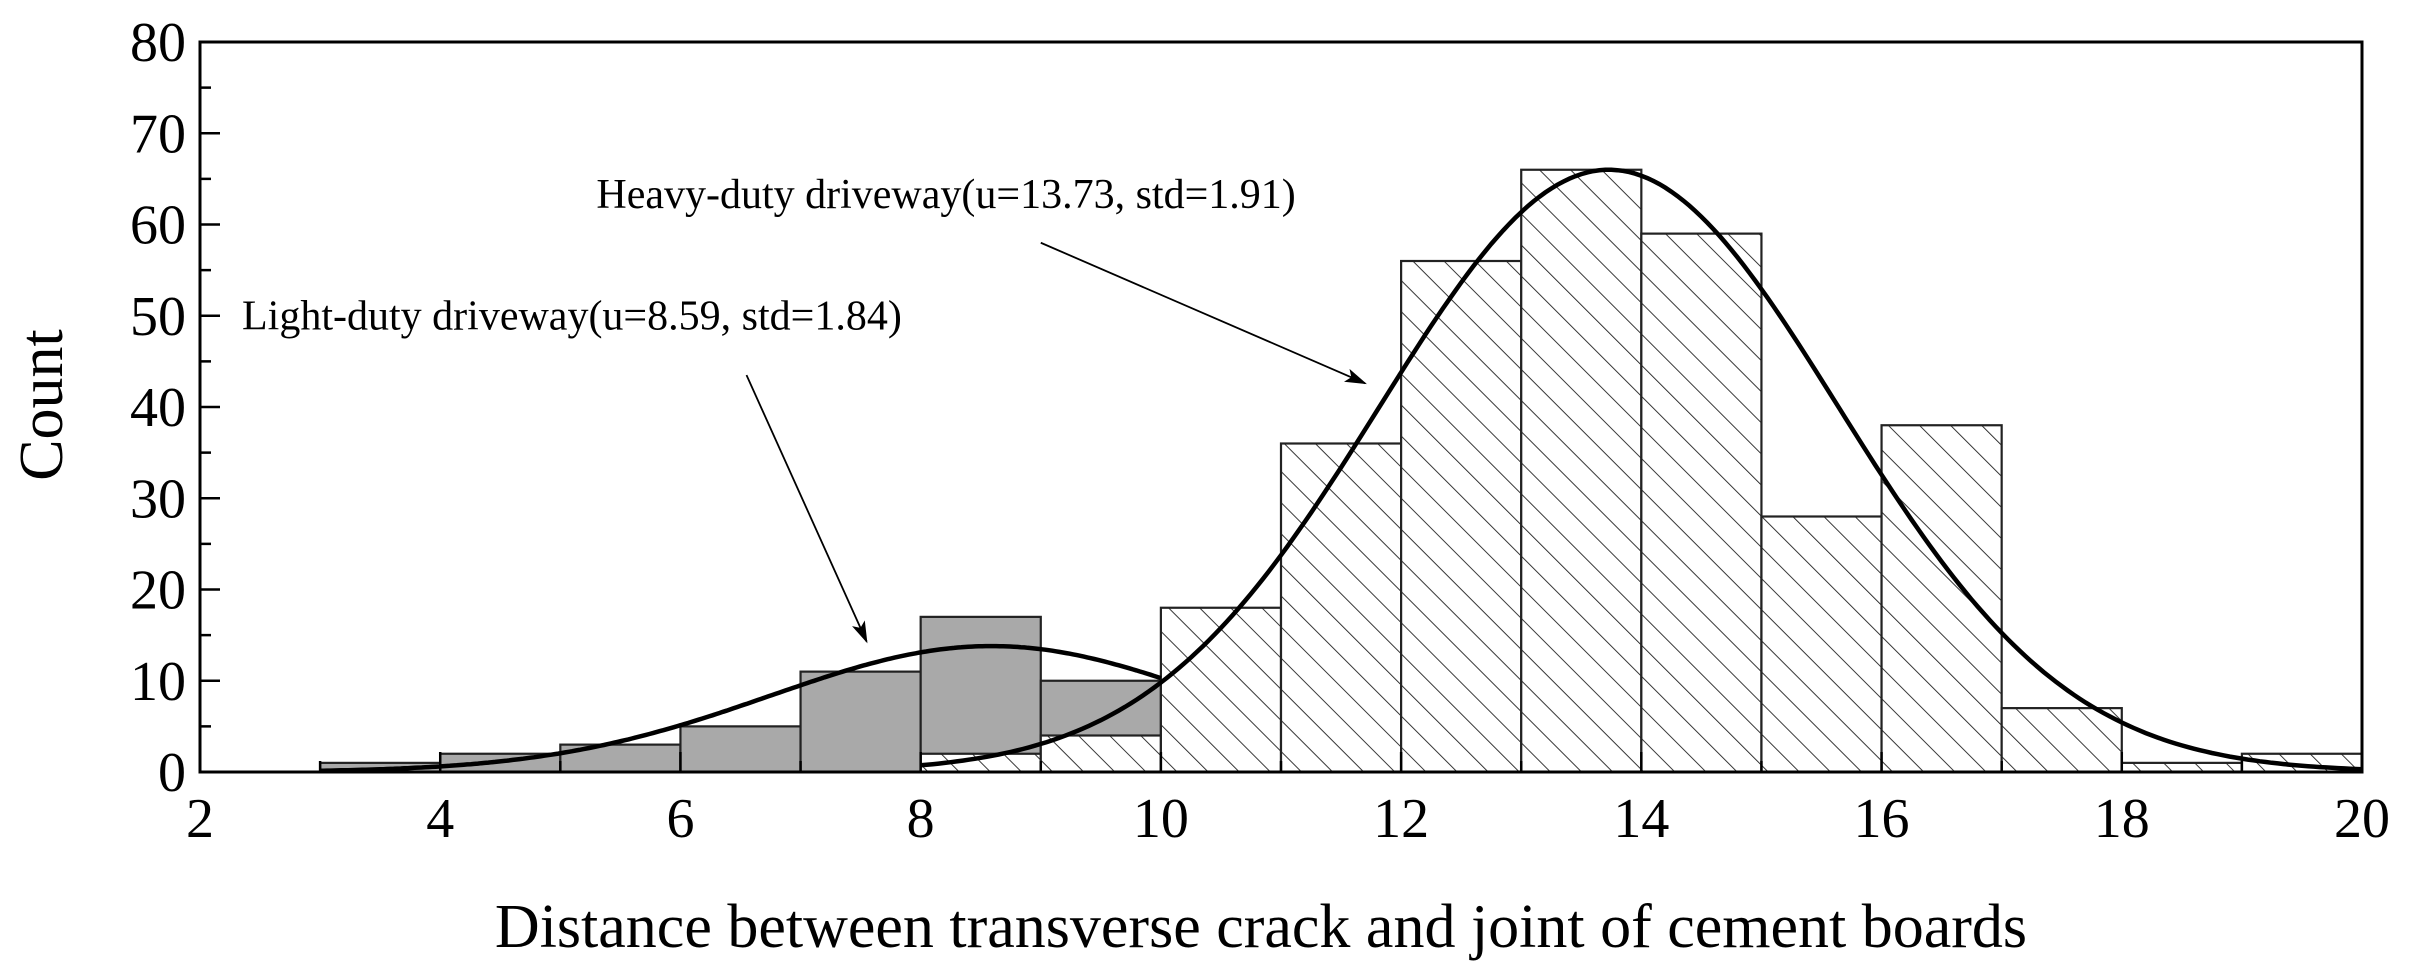  Describe the element at coordinates (921, 819) in the screenshot. I see `x-tick-label: 8` at that location.